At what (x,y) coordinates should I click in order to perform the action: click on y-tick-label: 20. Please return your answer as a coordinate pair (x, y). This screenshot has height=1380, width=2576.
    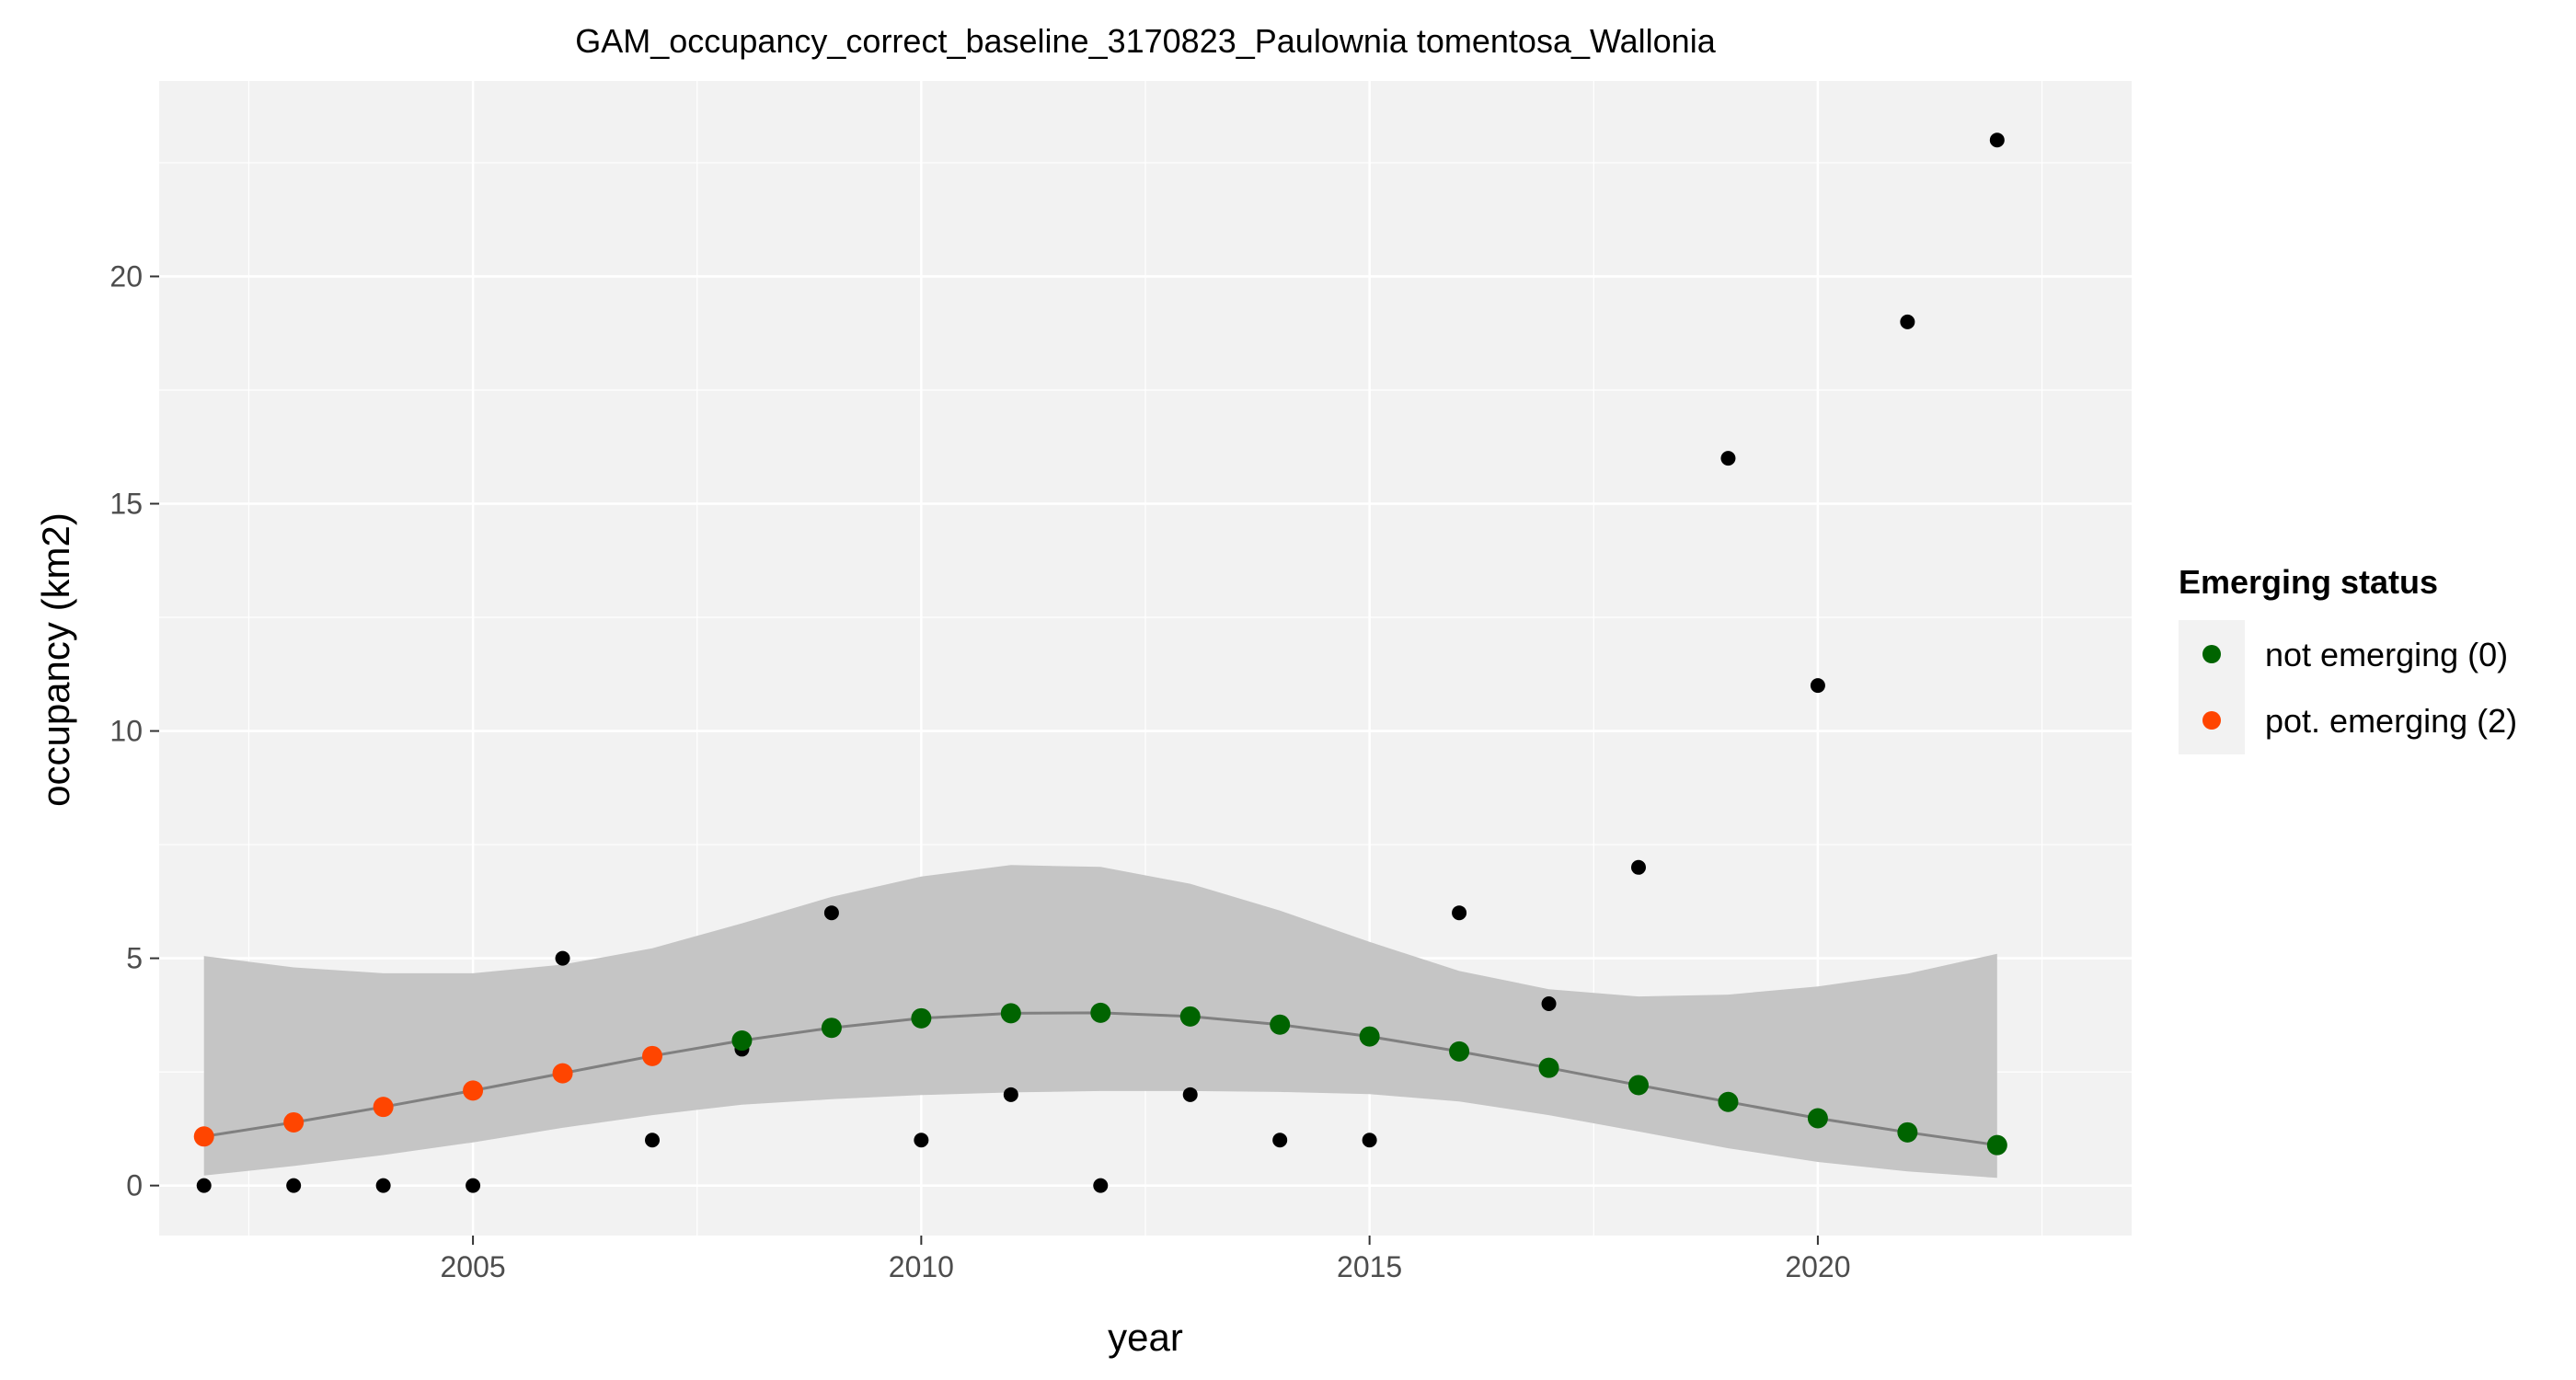
    Looking at the image, I should click on (126, 276).